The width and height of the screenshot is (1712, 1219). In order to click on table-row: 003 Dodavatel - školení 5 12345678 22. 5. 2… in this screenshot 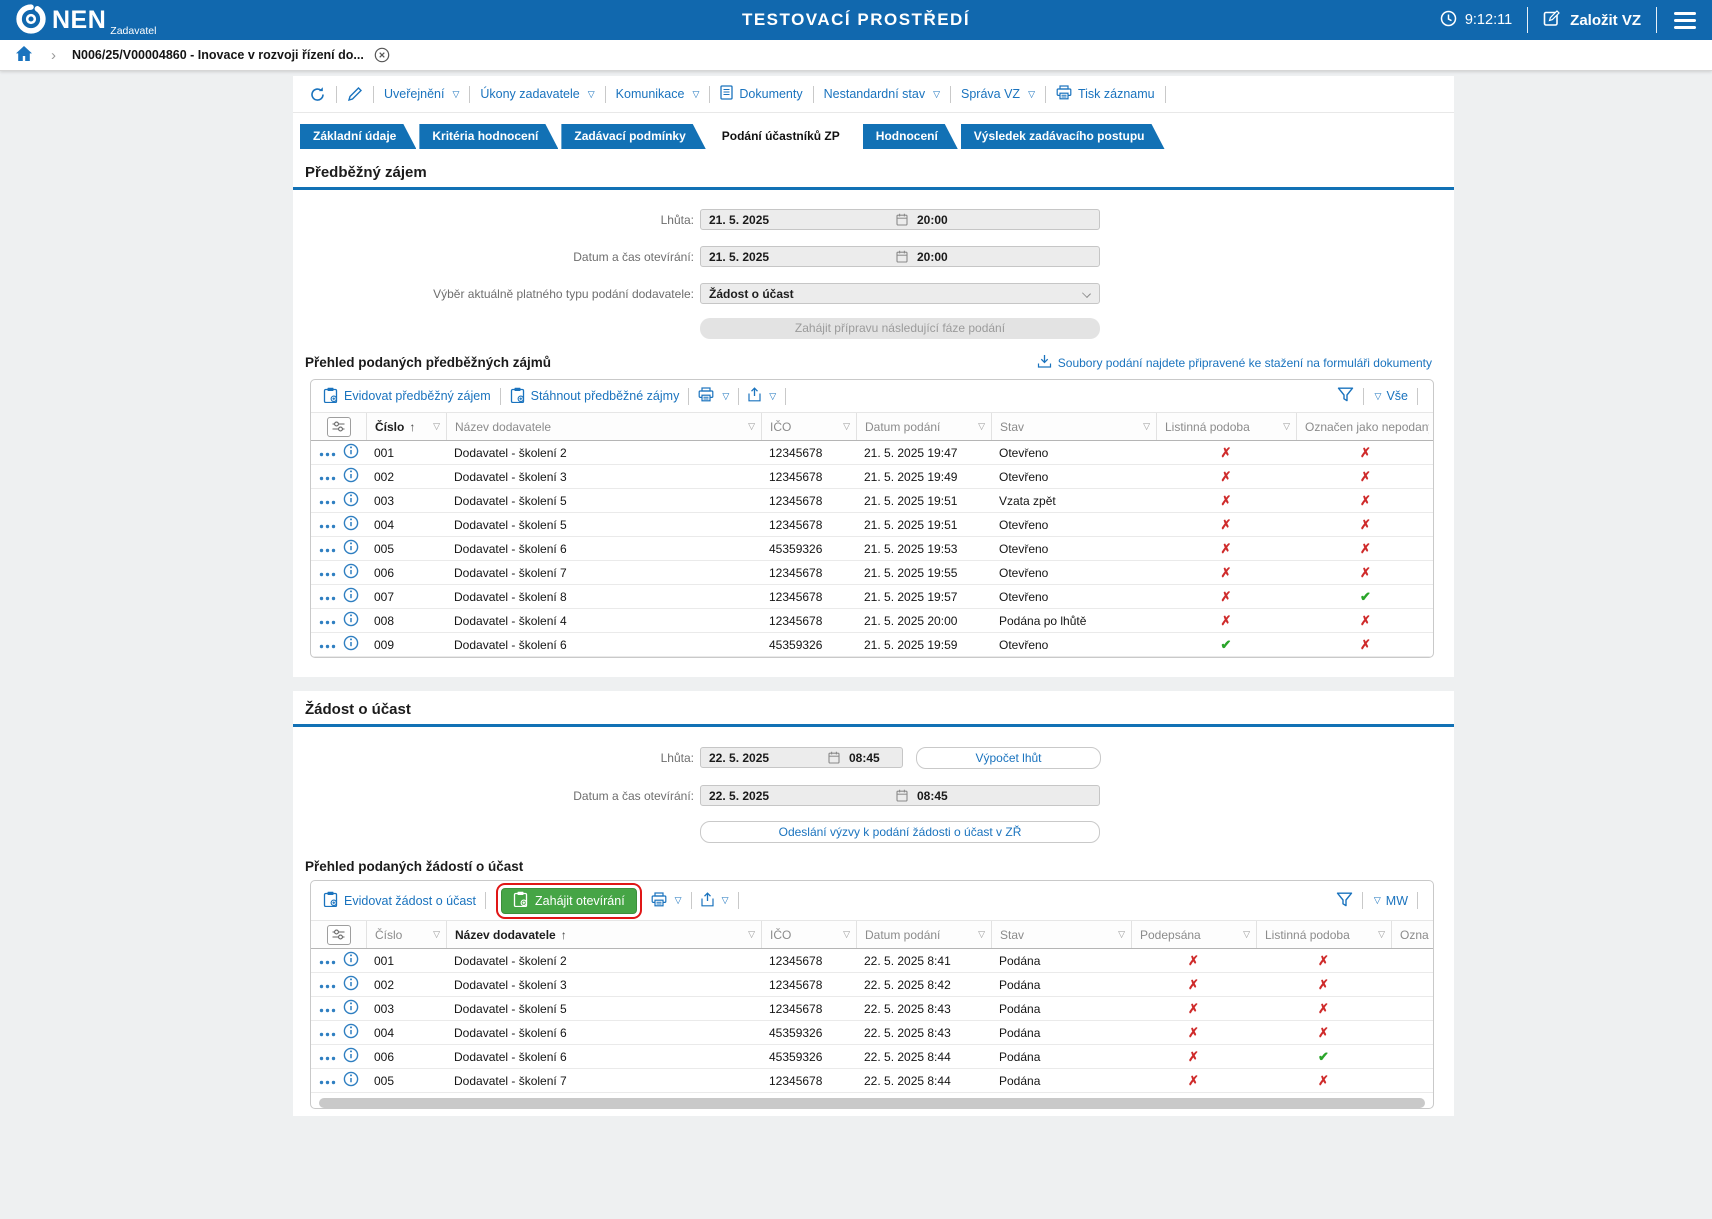, I will do `click(872, 1009)`.